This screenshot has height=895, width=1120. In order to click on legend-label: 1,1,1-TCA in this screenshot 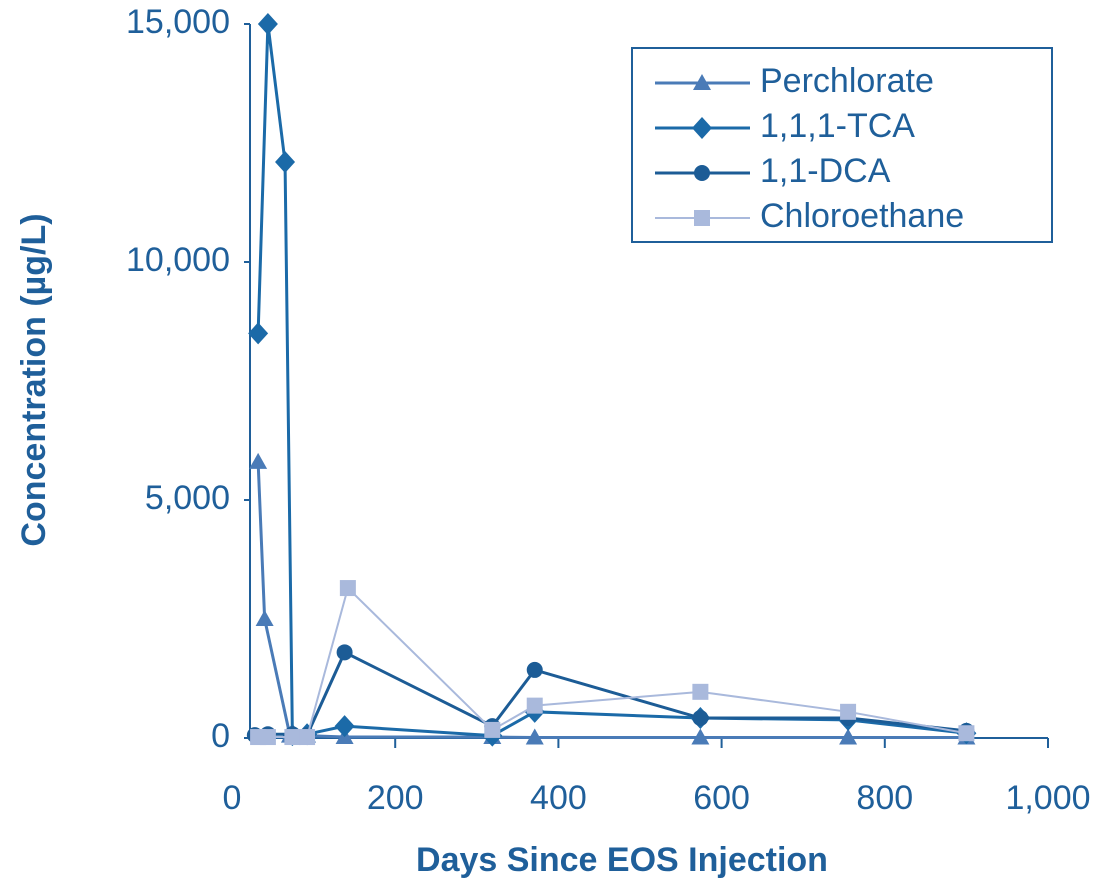, I will do `click(837, 126)`.